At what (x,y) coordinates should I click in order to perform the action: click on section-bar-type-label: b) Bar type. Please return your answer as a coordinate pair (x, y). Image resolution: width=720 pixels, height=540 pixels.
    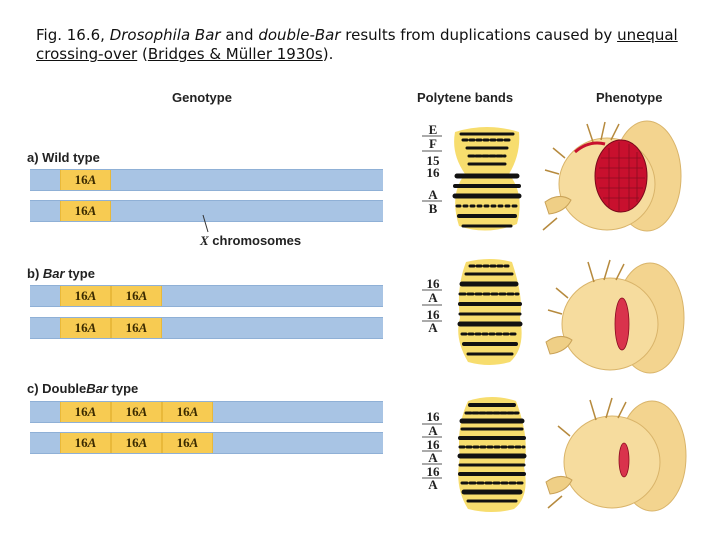
    Looking at the image, I should click on (61, 273).